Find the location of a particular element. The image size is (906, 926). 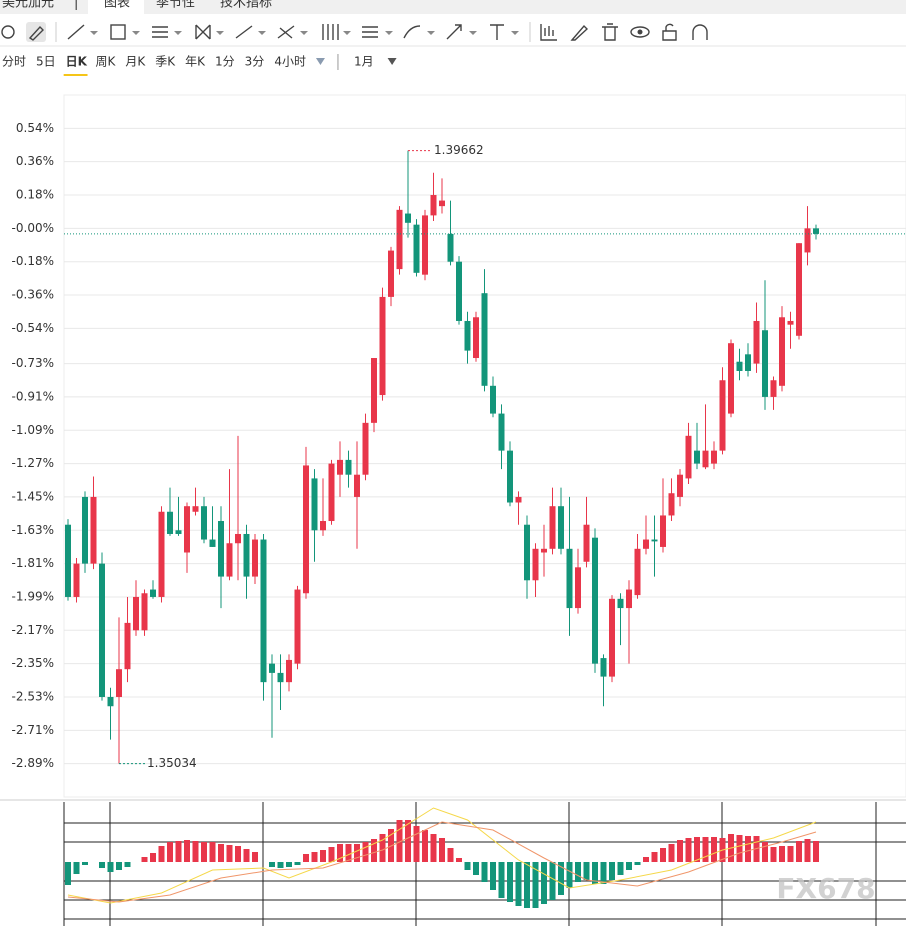

dropdown-arrows is located at coordinates (304, 33).